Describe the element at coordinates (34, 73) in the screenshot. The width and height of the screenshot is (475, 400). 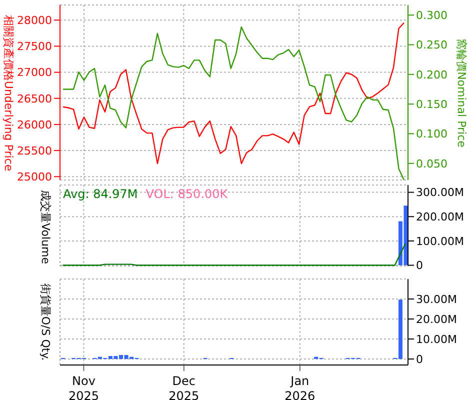
I see `y-tick-label: 27000` at that location.